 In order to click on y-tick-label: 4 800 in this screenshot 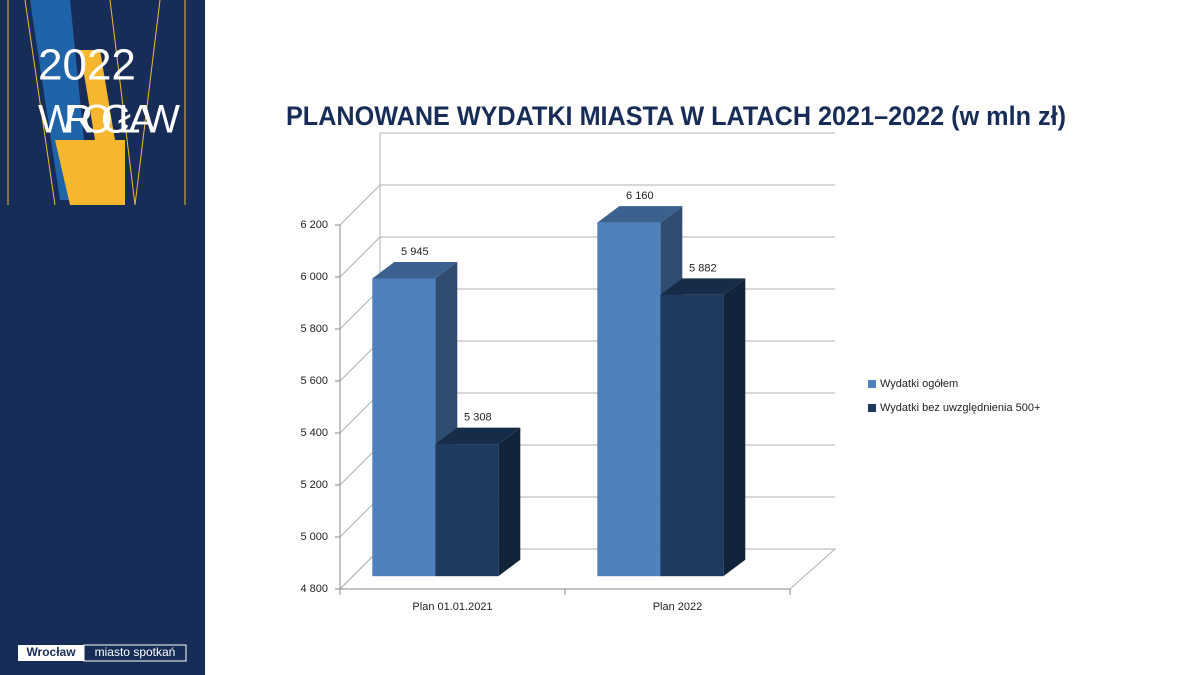, I will do `click(314, 589)`.